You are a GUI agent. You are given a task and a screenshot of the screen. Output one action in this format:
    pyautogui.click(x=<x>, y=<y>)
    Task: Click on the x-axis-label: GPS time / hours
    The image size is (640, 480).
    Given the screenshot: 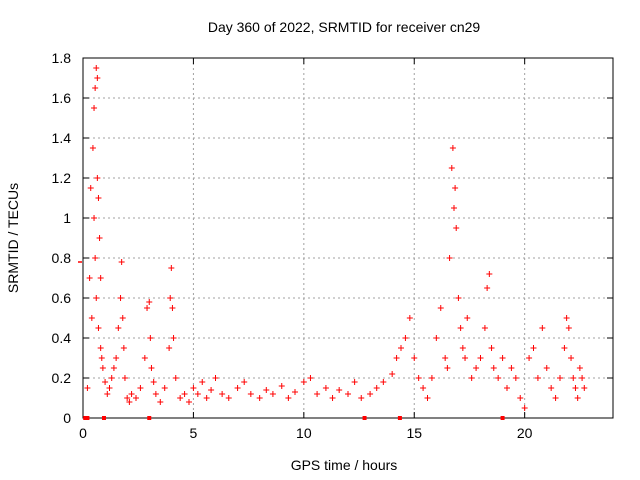 What is the action you would take?
    pyautogui.click(x=344, y=465)
    